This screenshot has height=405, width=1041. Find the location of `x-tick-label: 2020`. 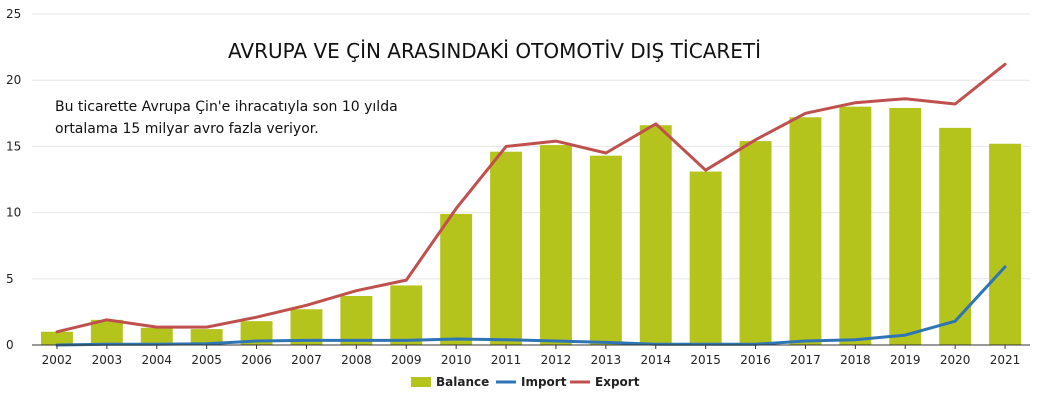

x-tick-label: 2020 is located at coordinates (955, 360).